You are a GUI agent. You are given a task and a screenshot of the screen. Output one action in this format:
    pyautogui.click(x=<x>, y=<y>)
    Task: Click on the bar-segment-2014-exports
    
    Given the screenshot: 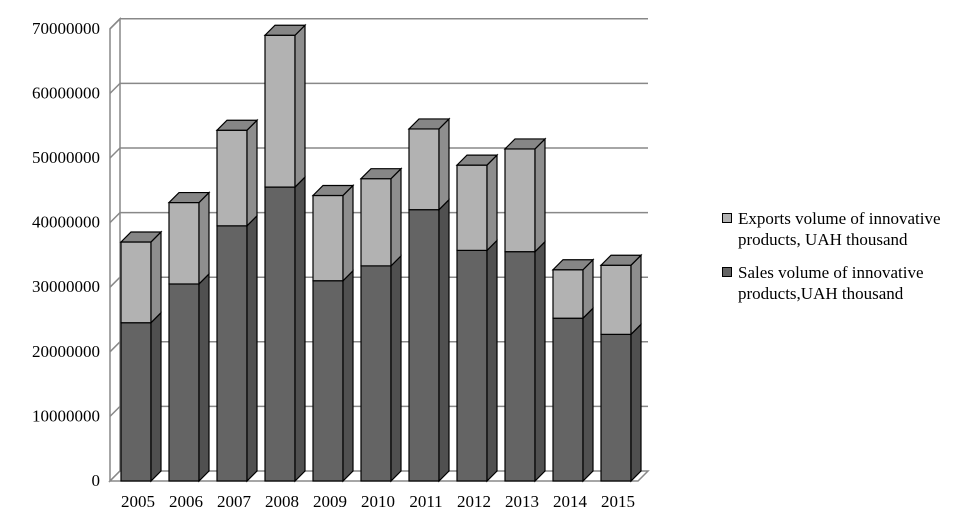 What is the action you would take?
    pyautogui.click(x=573, y=289)
    